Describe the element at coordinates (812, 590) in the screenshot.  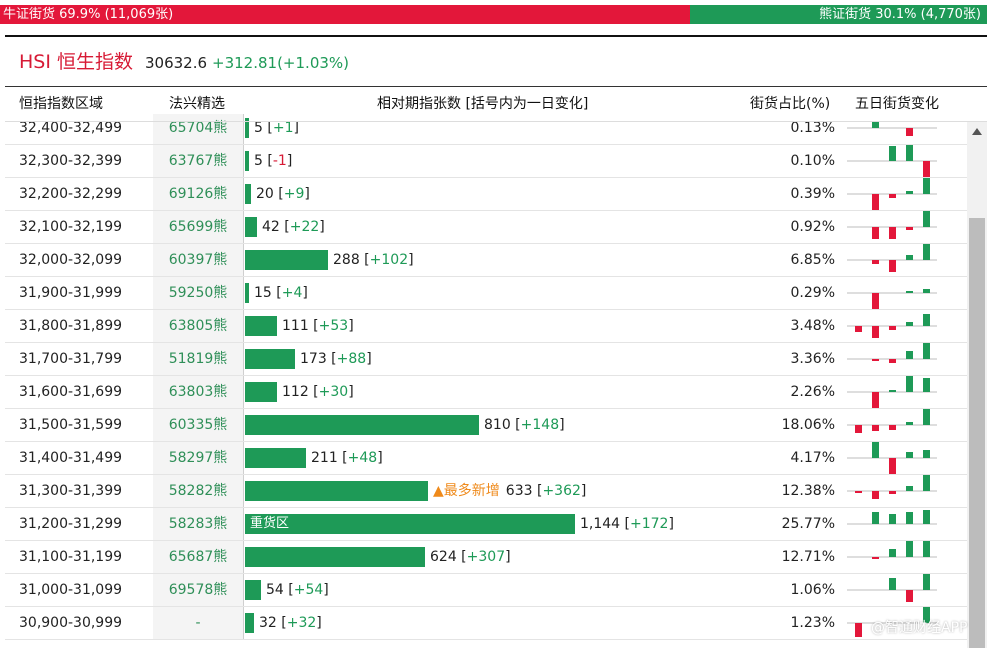
I see `row-share-percent: 1.06%` at that location.